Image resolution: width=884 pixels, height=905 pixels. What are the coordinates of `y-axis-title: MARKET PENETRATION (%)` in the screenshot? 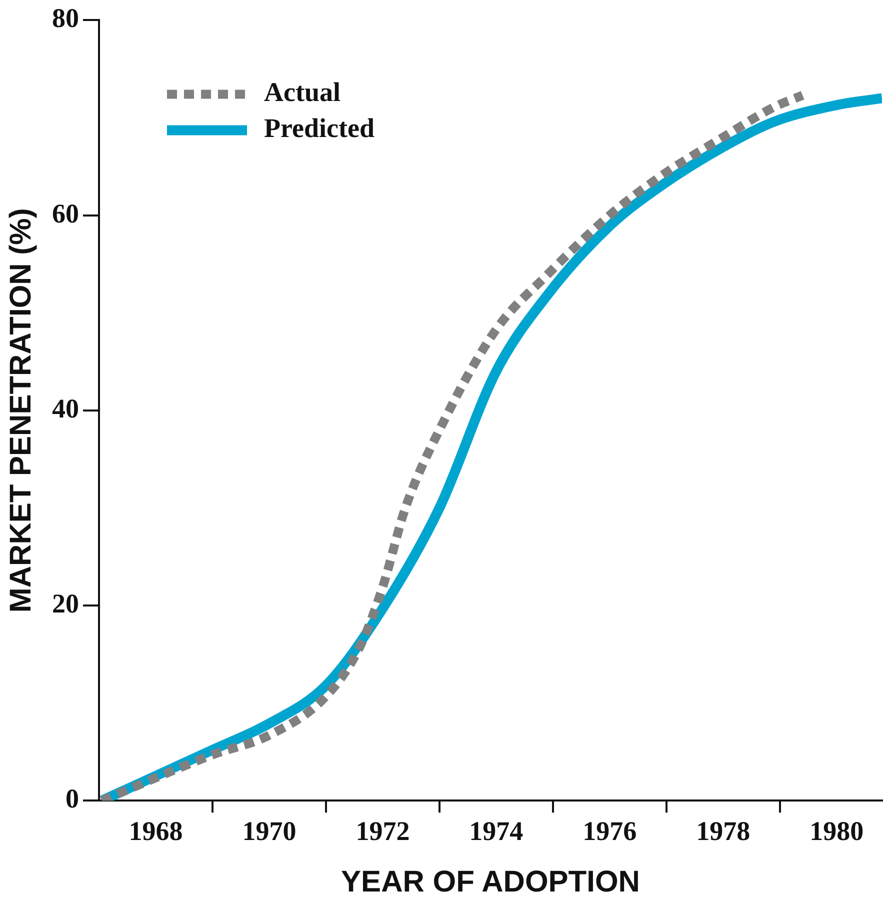 It's located at (21, 410).